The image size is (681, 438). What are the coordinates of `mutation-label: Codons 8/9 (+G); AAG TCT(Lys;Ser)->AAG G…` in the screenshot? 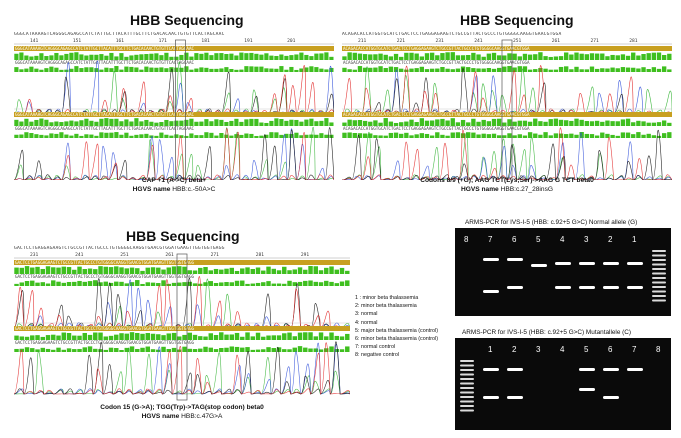 It's located at (507, 180).